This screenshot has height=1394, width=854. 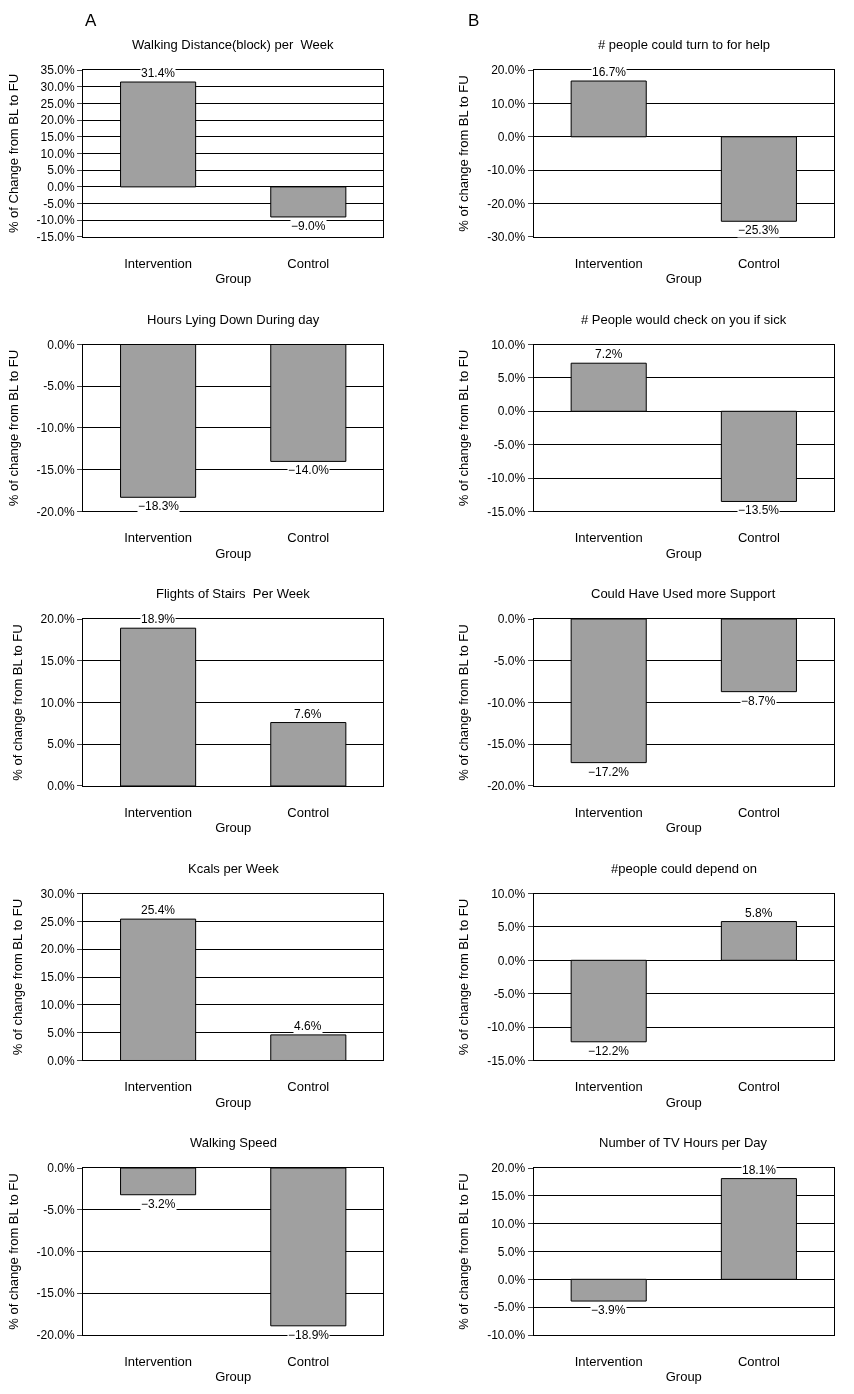 What do you see at coordinates (759, 510) in the screenshot?
I see `data-label: −13.5%` at bounding box center [759, 510].